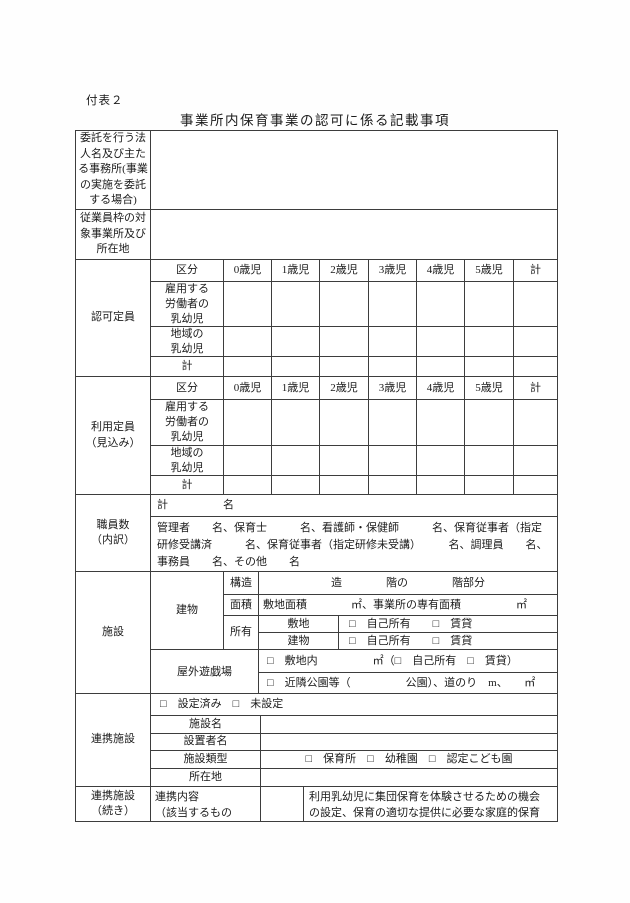  I want to click on section-consignor: 委託を行う法 人名及び主た る事務所(事業 の実施を委託 する場合), so click(316, 170).